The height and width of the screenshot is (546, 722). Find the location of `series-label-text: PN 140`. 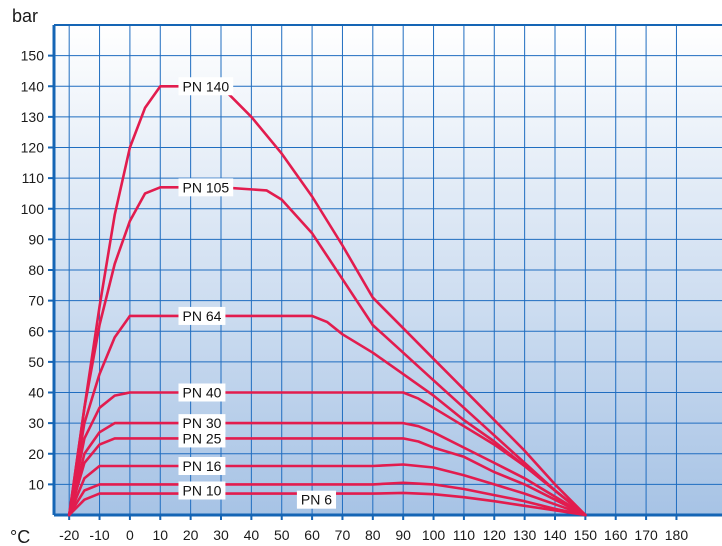

series-label-text: PN 140 is located at coordinates (205, 86).